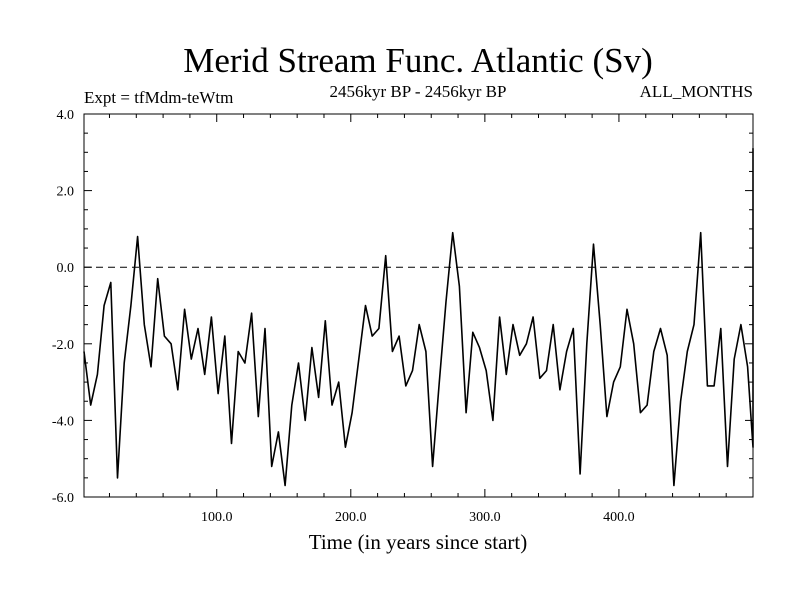  What do you see at coordinates (158, 97) in the screenshot?
I see `experiment-label: Expt = tfMdm-teWtm` at bounding box center [158, 97].